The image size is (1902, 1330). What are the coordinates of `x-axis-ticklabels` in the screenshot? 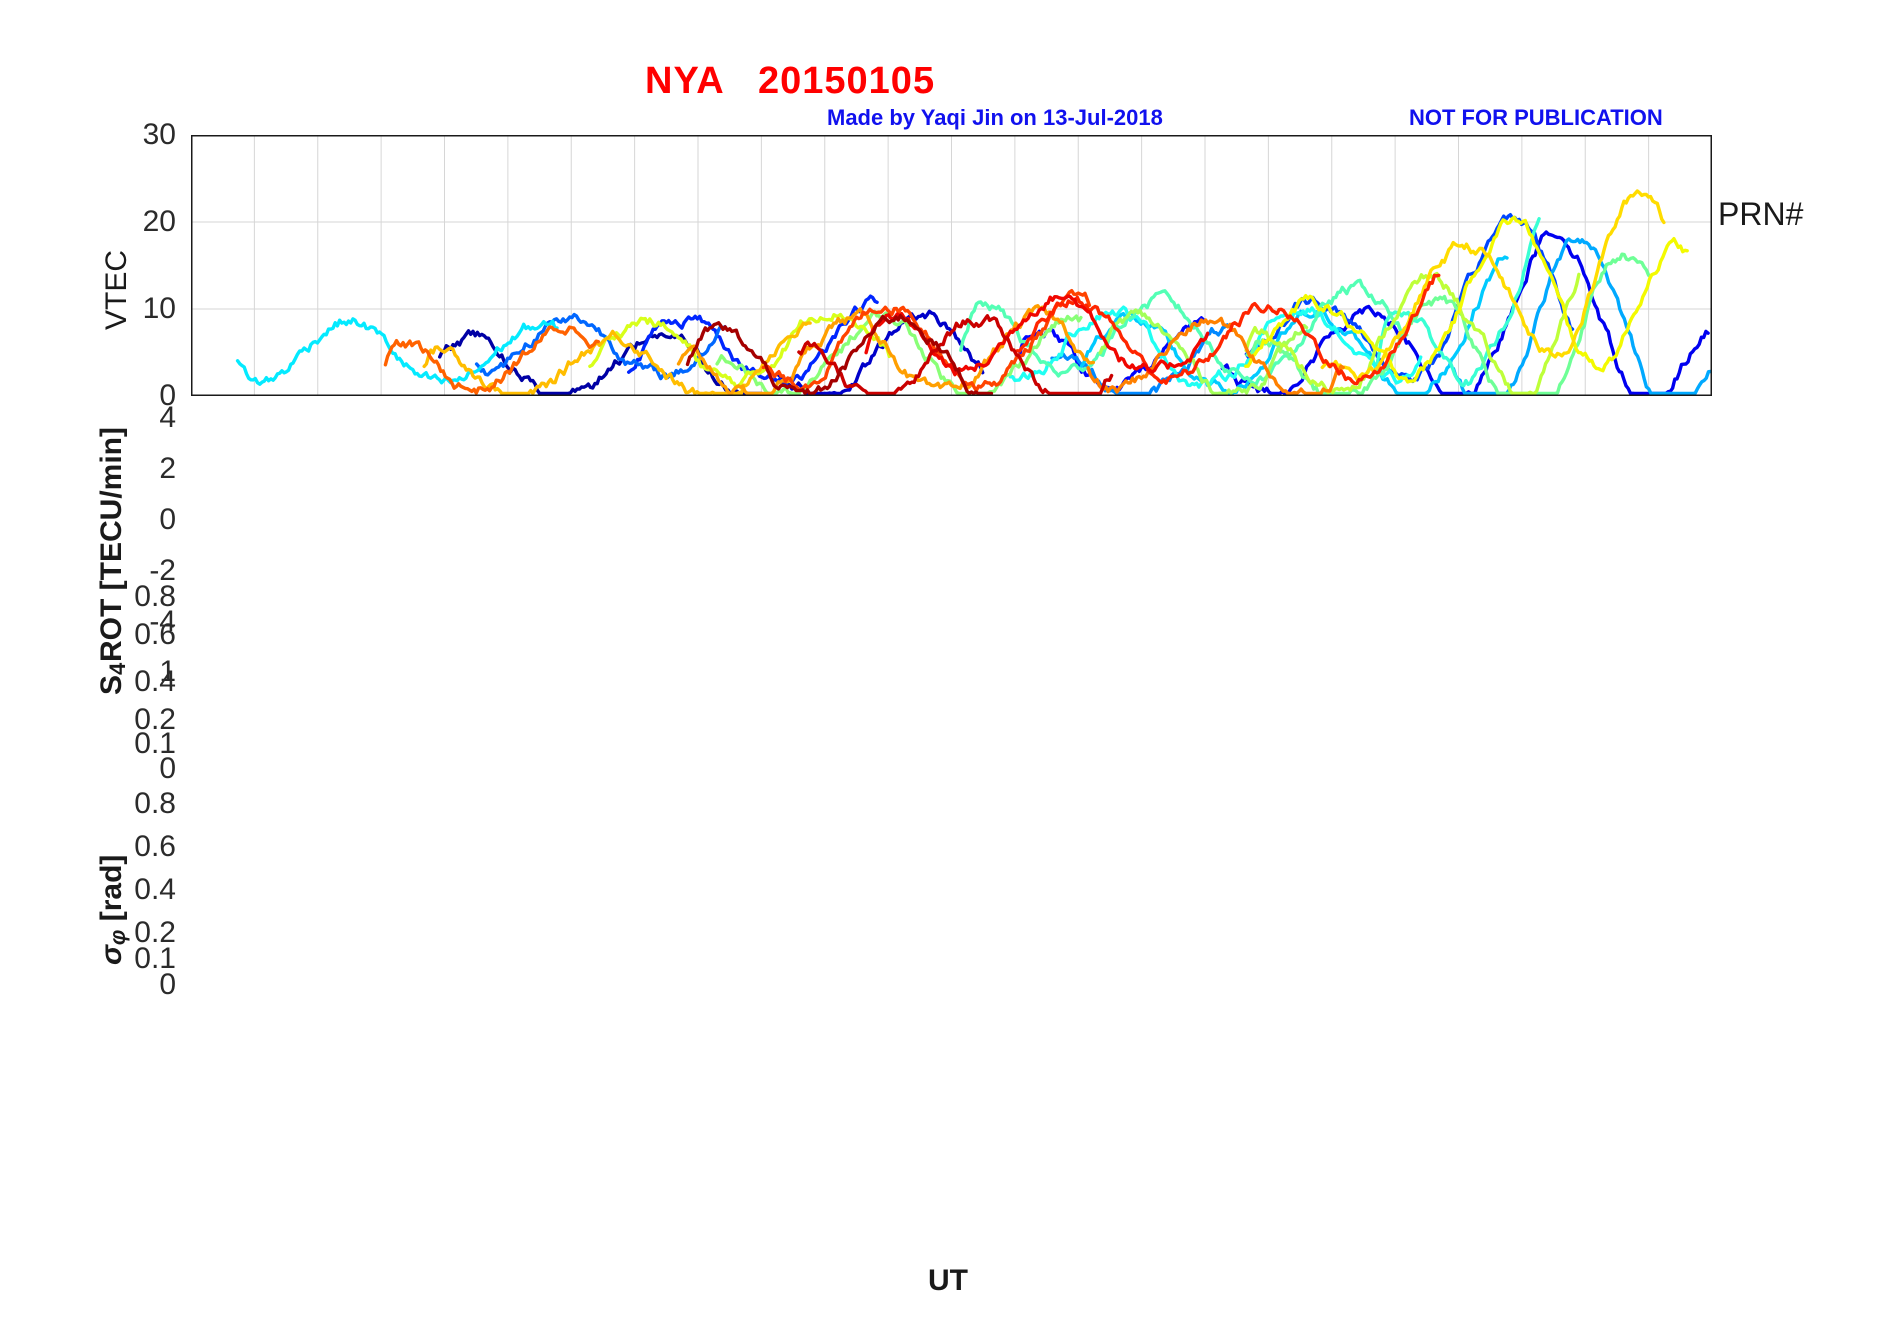 It's located at (951, 1240).